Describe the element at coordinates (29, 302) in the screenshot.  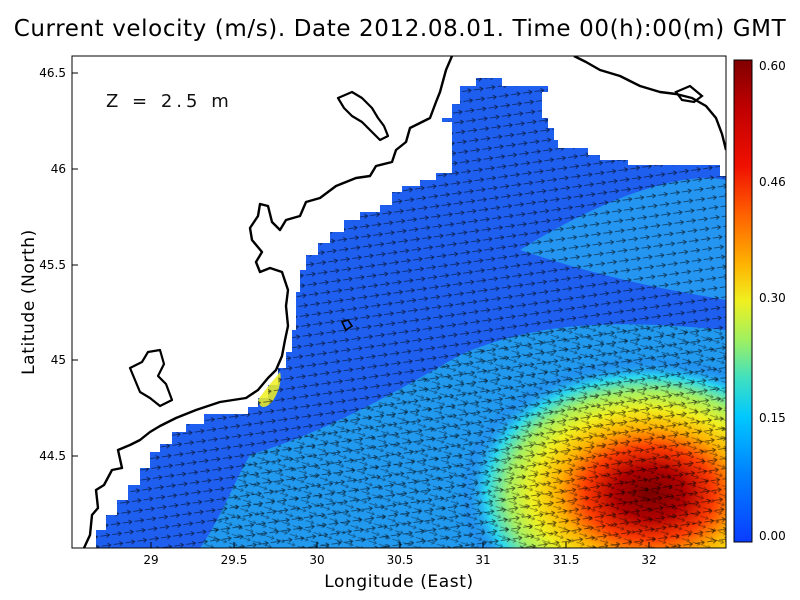
I see `y-axis-label: Latitude (North)` at that location.